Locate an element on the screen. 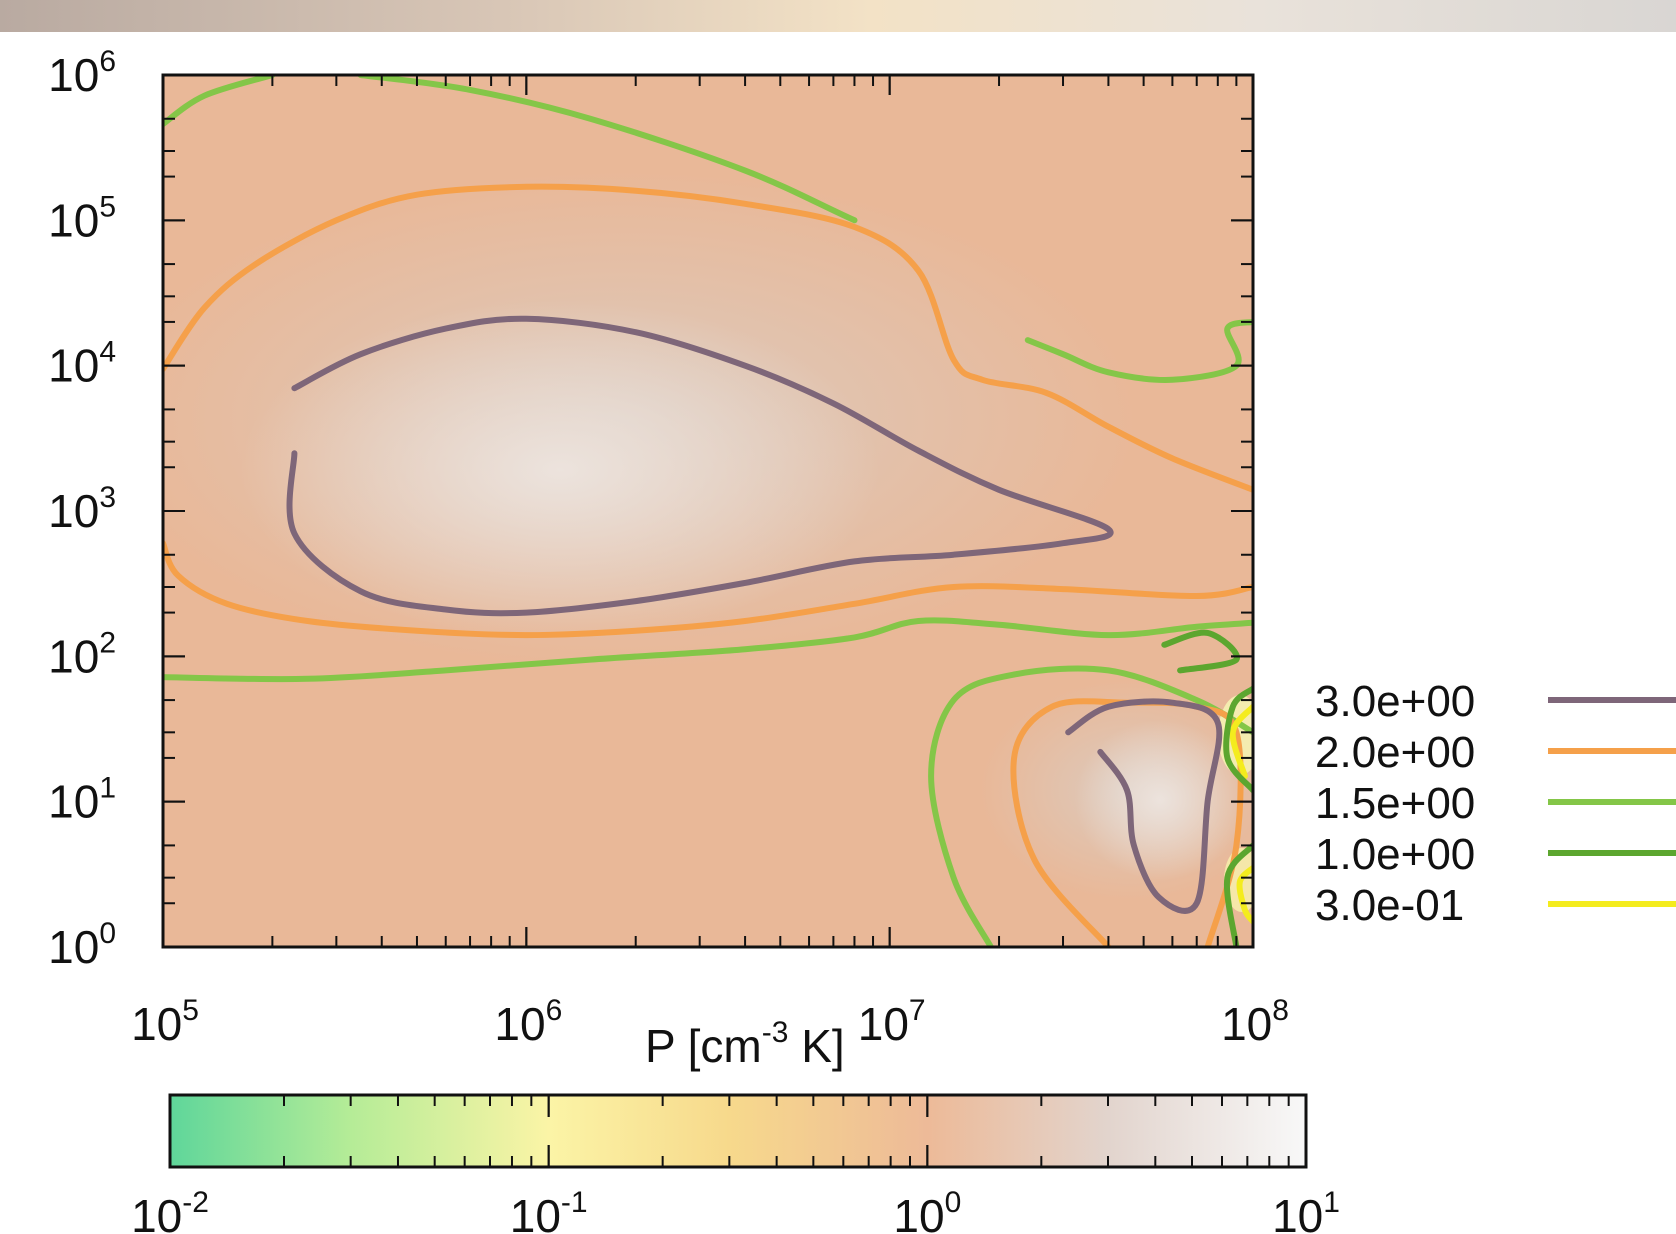 The height and width of the screenshot is (1234, 1676). colorbar-tick-label-neg1-exp: -1 is located at coordinates (574, 1202).